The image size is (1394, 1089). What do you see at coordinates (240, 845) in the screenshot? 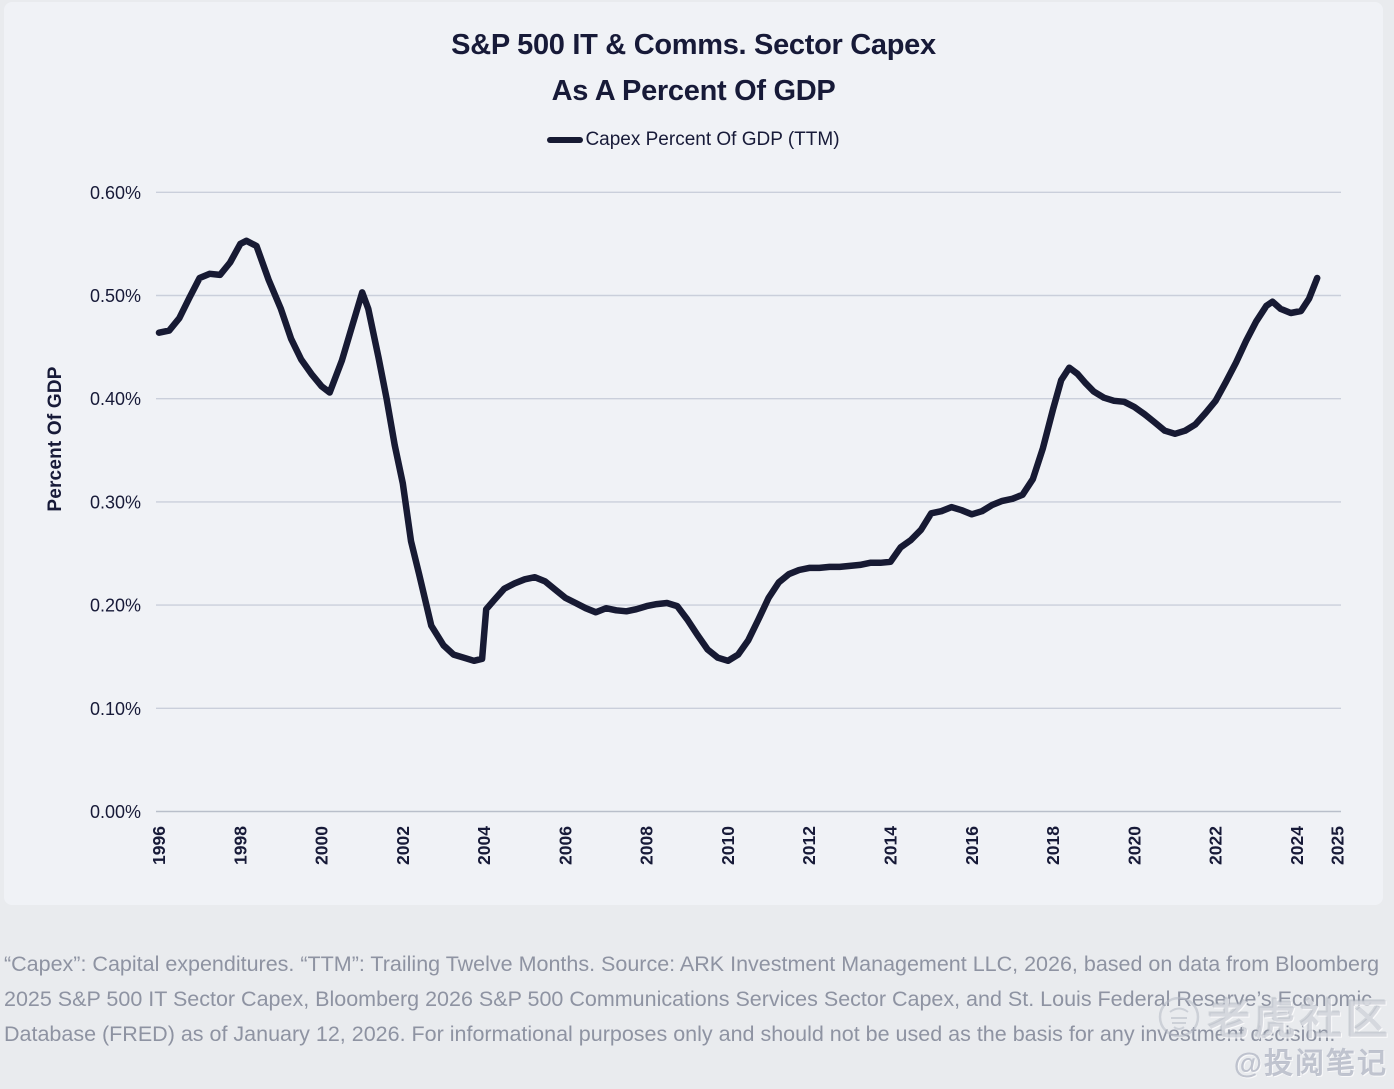
I see `x-tick-label: 1998` at bounding box center [240, 845].